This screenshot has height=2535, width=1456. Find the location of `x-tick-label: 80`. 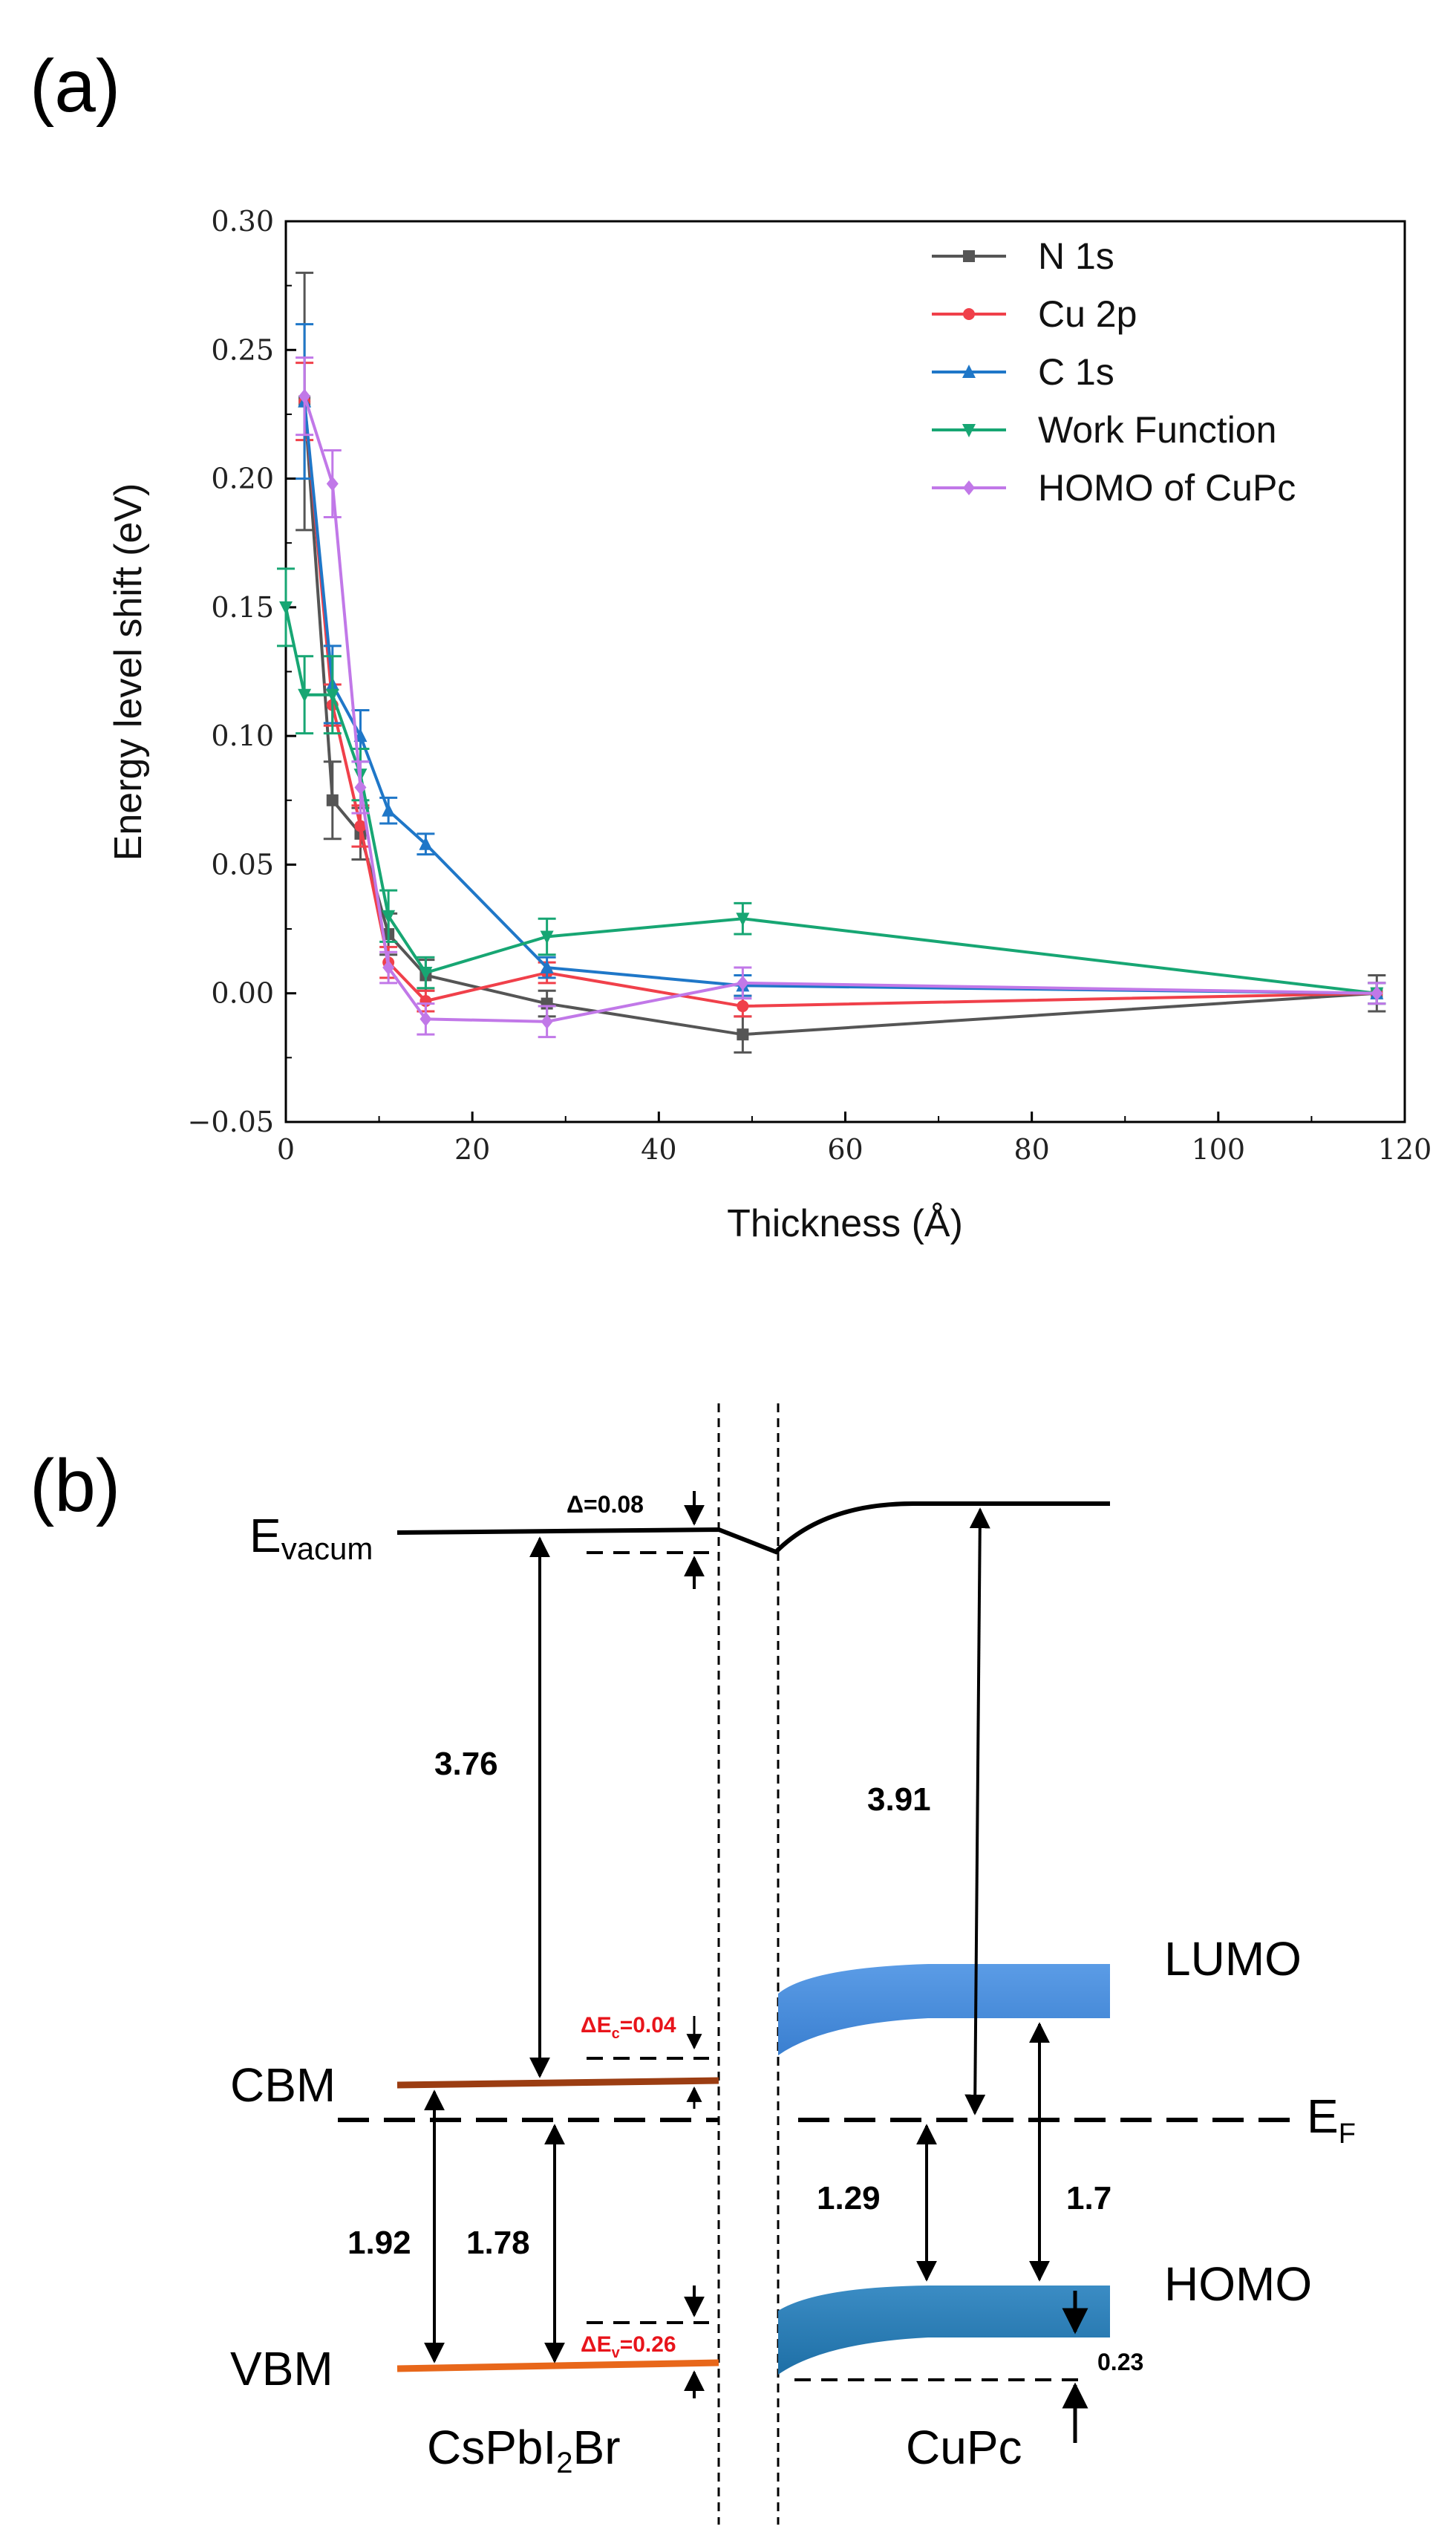

x-tick-label: 80 is located at coordinates (1031, 1150).